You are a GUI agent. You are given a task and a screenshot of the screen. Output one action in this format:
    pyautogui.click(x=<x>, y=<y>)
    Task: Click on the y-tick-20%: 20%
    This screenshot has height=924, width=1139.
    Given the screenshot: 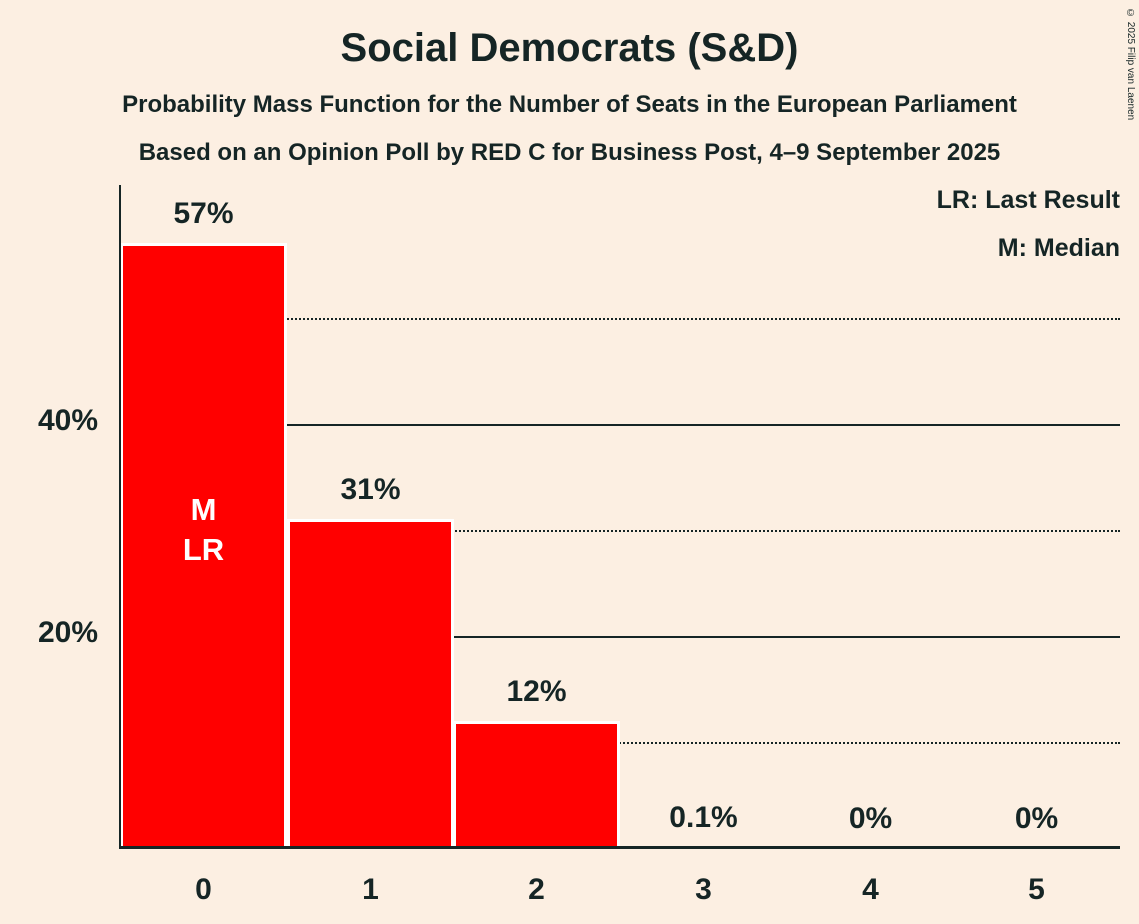 What is the action you would take?
    pyautogui.click(x=67, y=632)
    